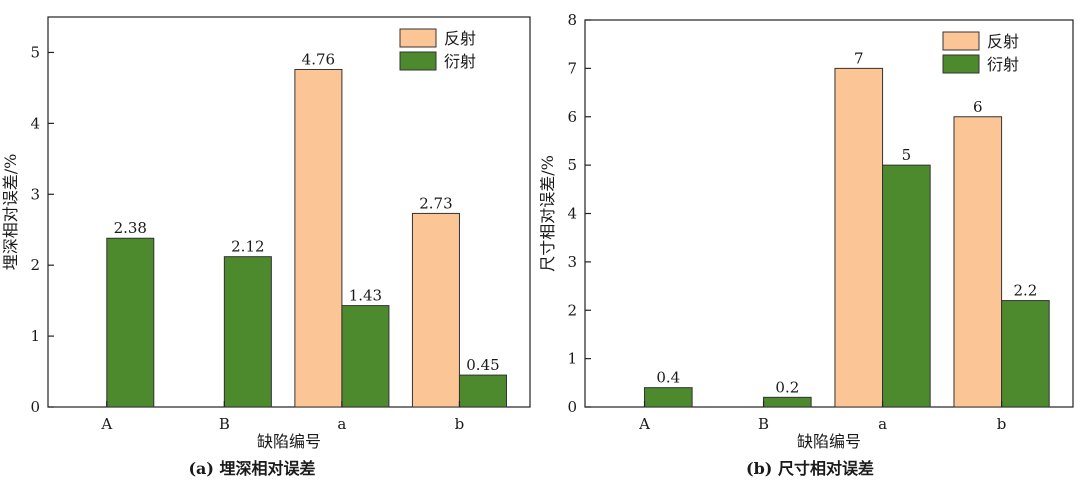 The width and height of the screenshot is (1080, 494). Describe the element at coordinates (482, 365) in the screenshot. I see `data-label: 0.45` at that location.